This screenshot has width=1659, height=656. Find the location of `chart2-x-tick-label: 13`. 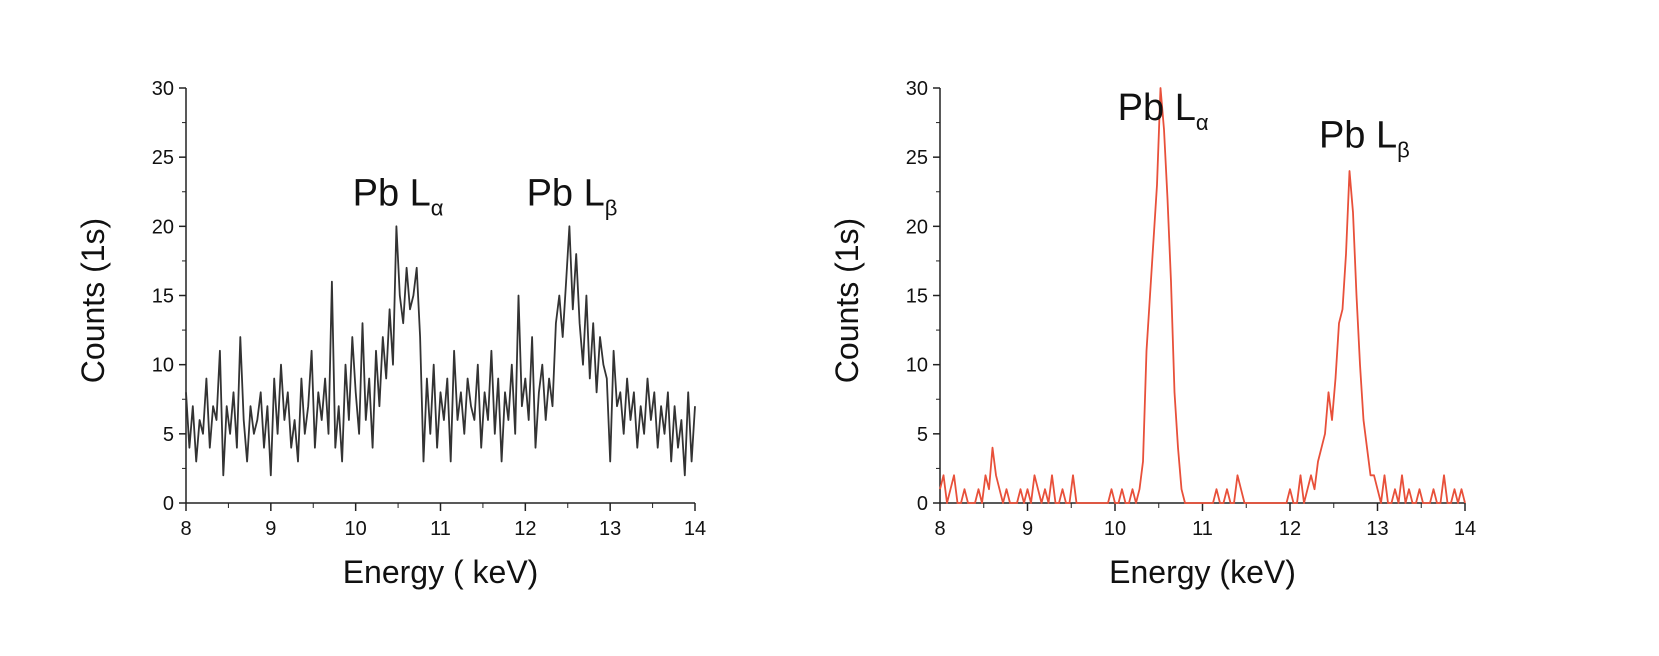

chart2-x-tick-label: 13 is located at coordinates (1377, 529).